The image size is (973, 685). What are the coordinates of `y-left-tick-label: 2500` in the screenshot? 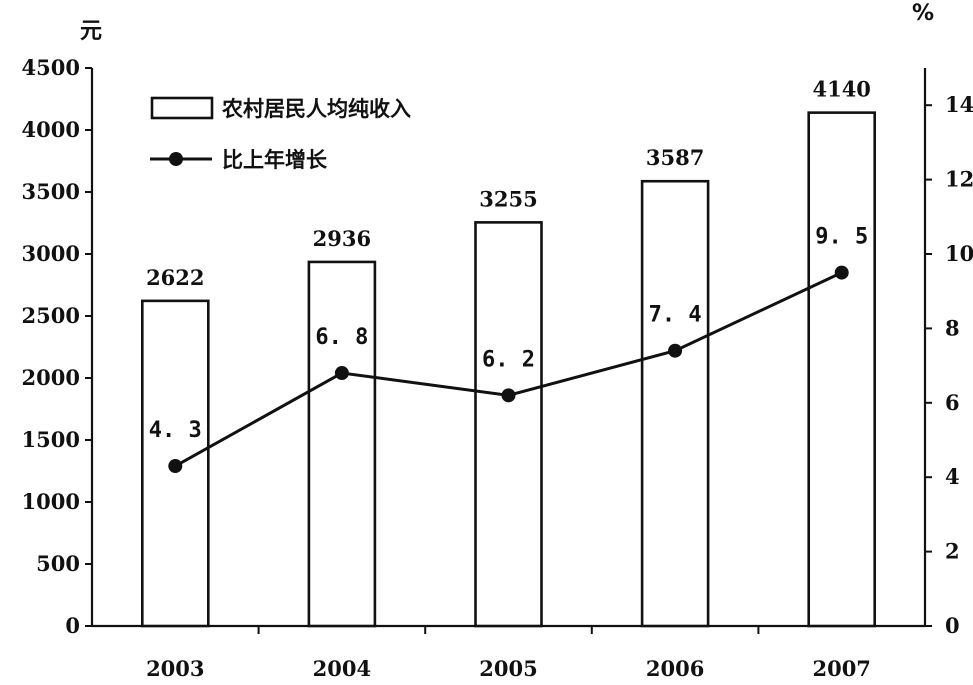 It's located at (51, 315).